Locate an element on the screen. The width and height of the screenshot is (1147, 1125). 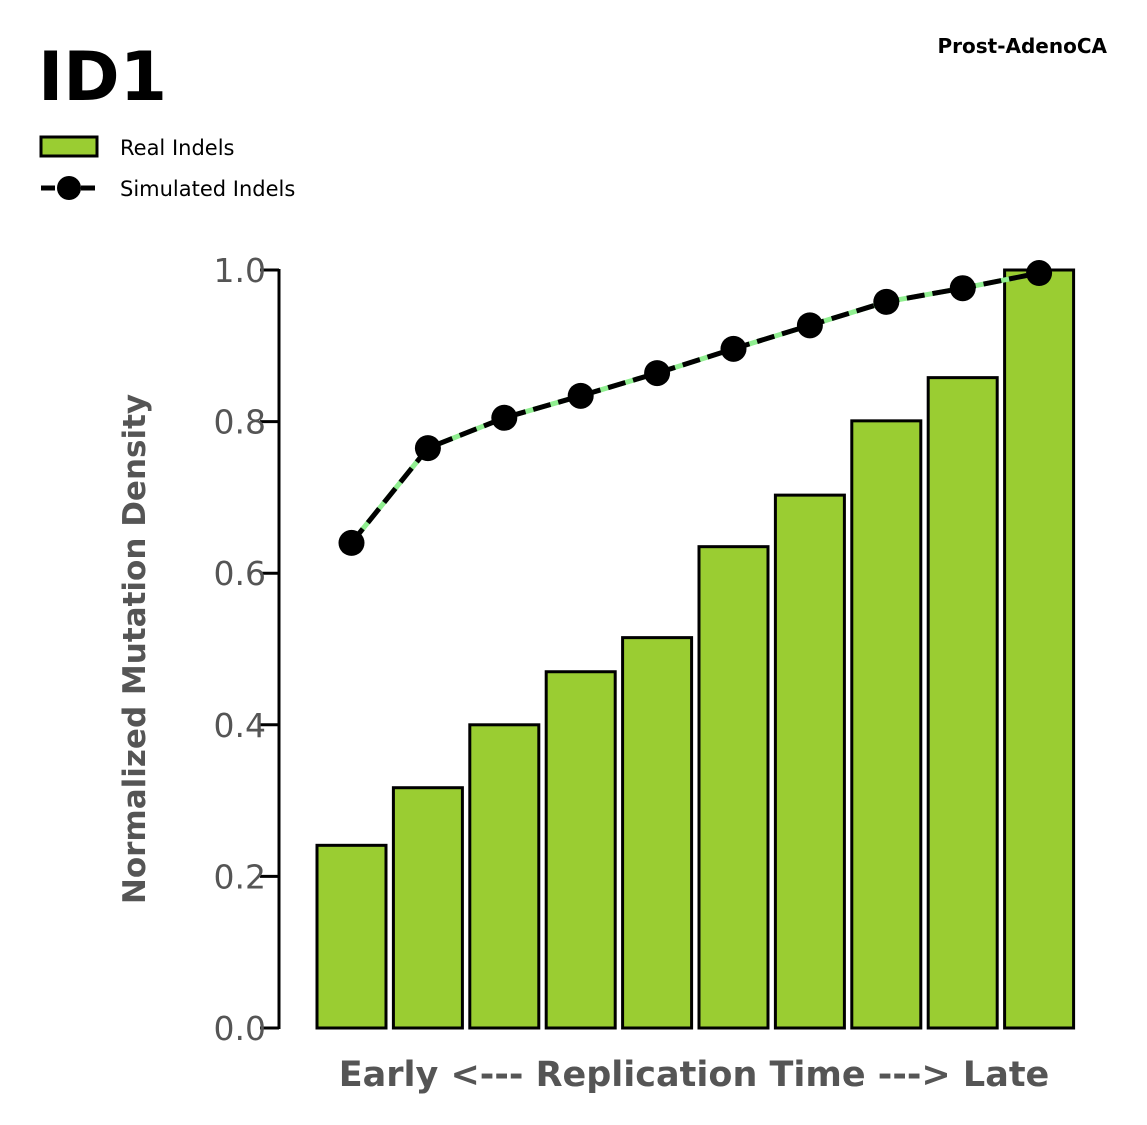
y-tick-label: 0.4 is located at coordinates (240, 725).